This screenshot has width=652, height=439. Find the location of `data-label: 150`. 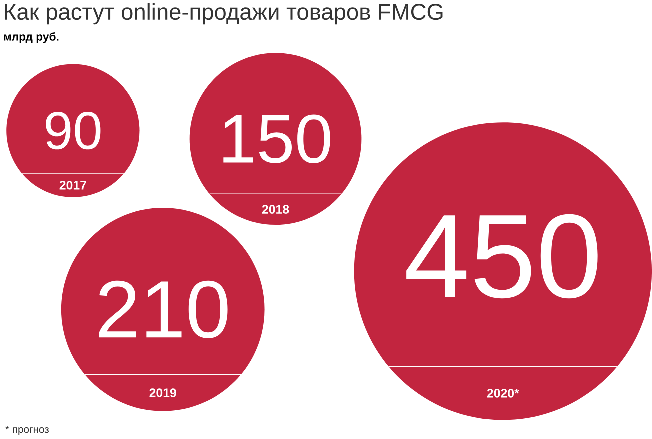

data-label: 150 is located at coordinates (277, 139).